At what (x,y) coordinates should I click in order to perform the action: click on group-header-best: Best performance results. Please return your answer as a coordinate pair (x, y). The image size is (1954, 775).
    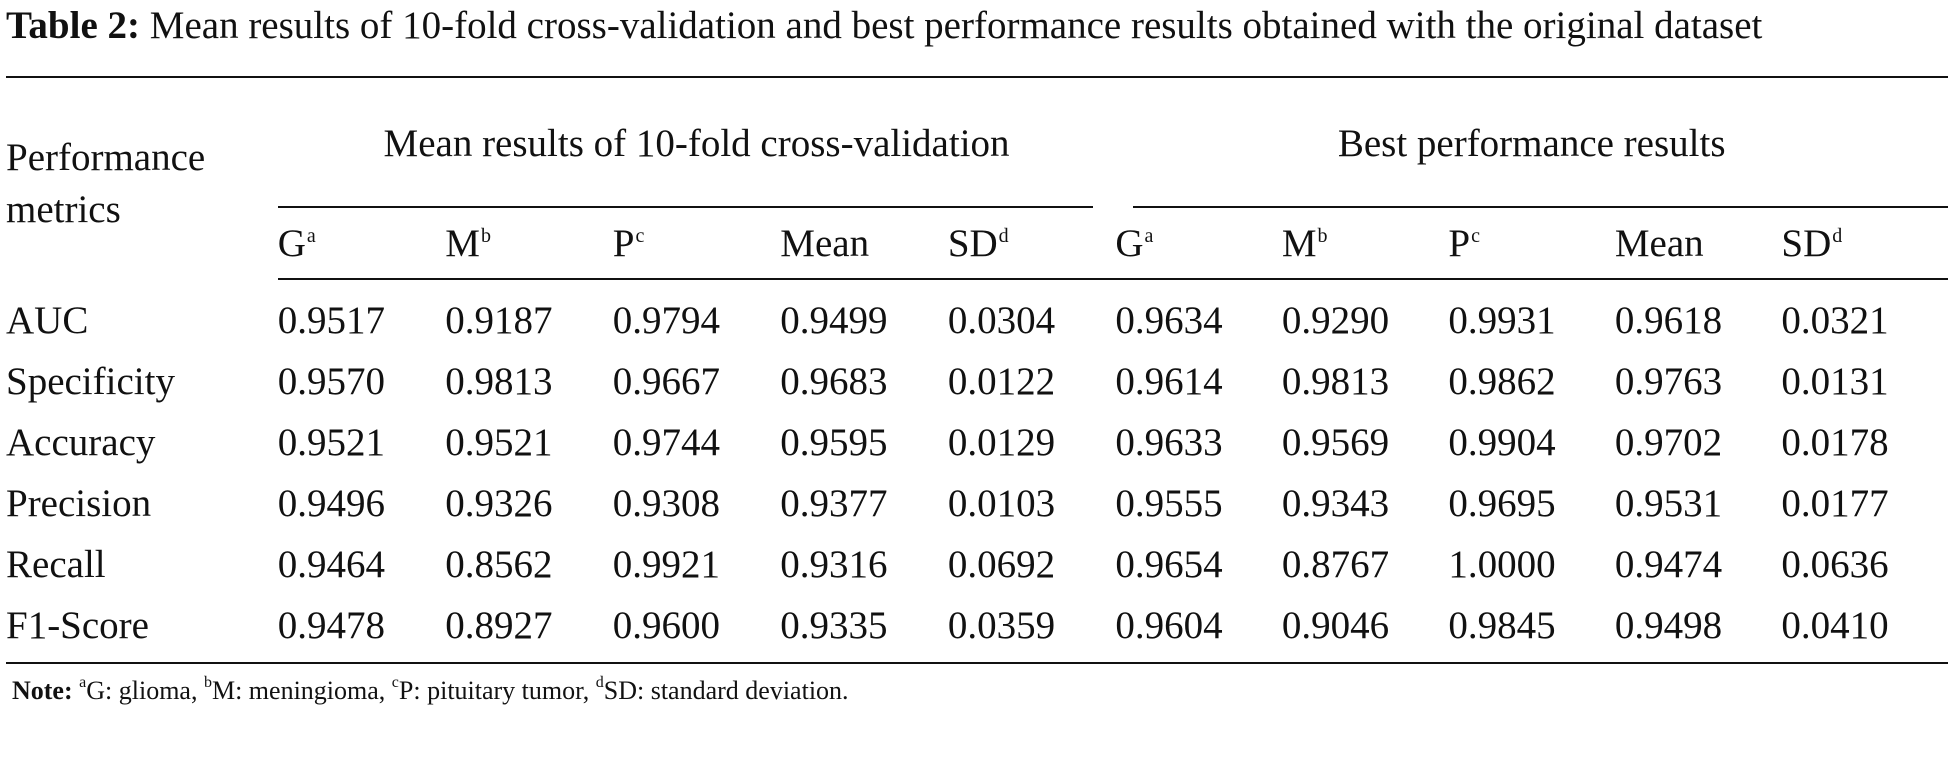
    Looking at the image, I should click on (1531, 143).